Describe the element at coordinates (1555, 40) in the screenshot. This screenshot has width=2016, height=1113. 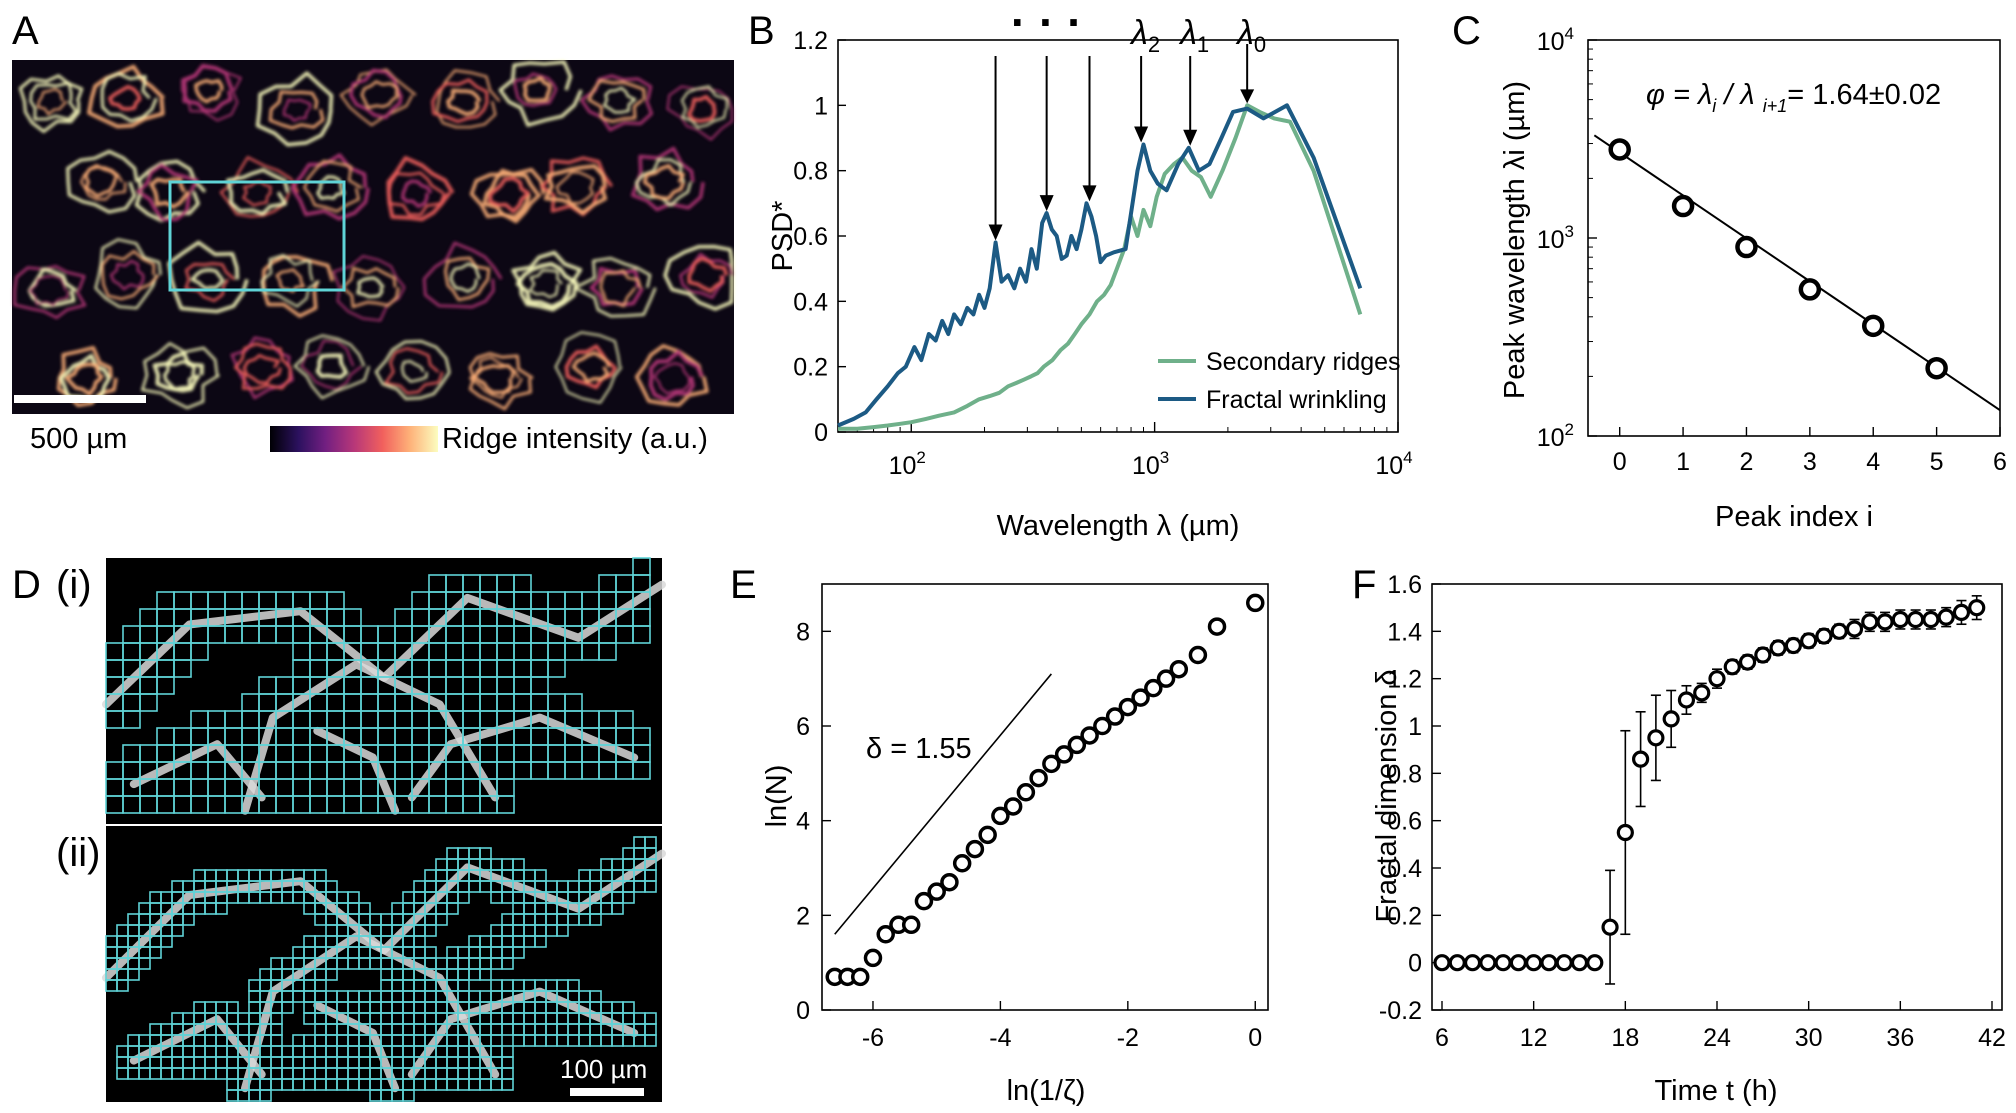
I see `chart-c-ytick-label: 104` at that location.